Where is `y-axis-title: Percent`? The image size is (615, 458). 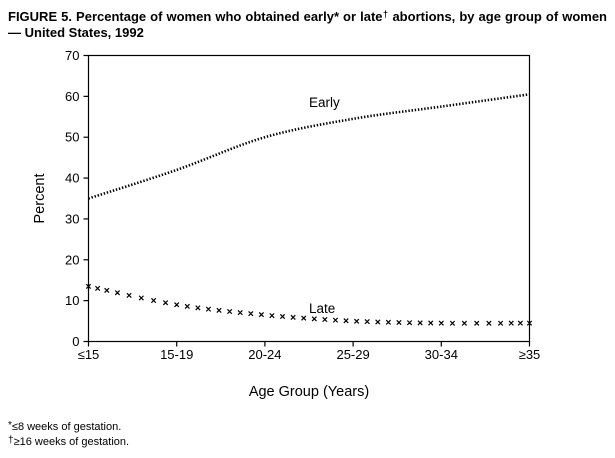
y-axis-title: Percent is located at coordinates (40, 199).